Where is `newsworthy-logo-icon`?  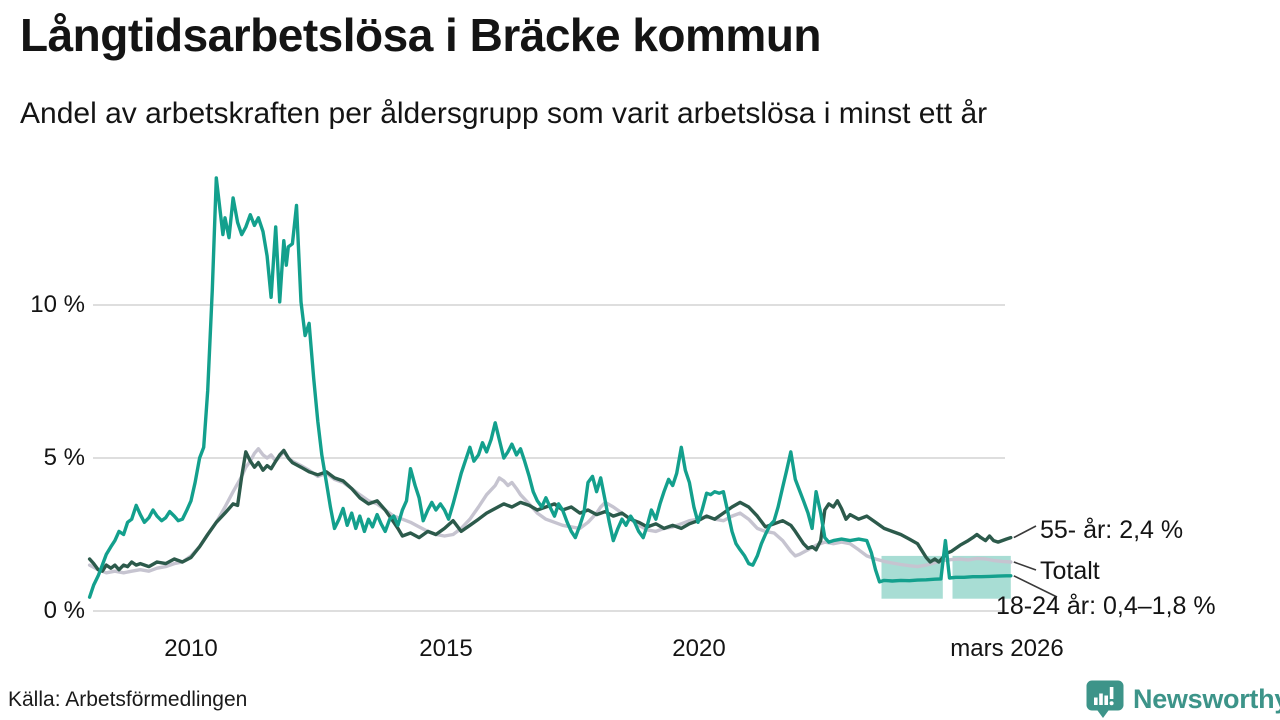 newsworthy-logo-icon is located at coordinates (1105, 699).